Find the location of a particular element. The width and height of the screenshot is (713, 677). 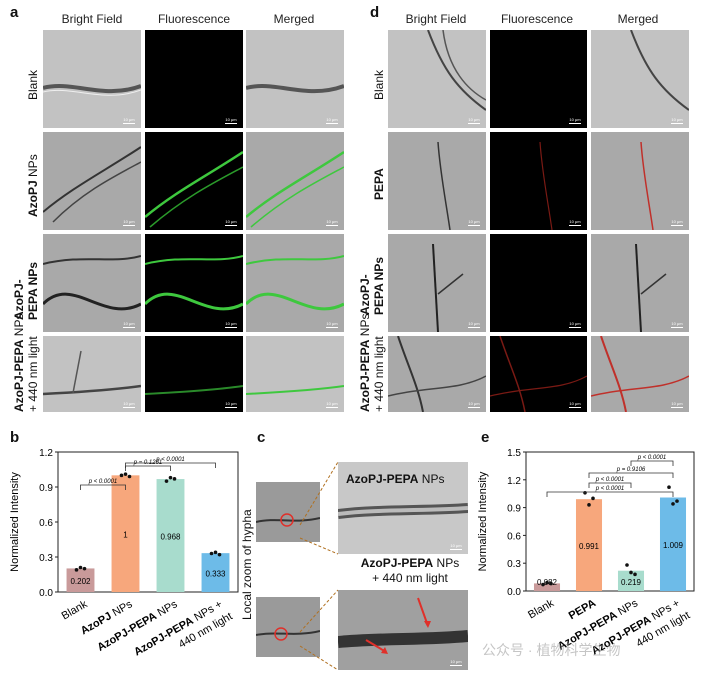

col-header-fluor-d: Fluorescence is located at coordinates (537, 19).